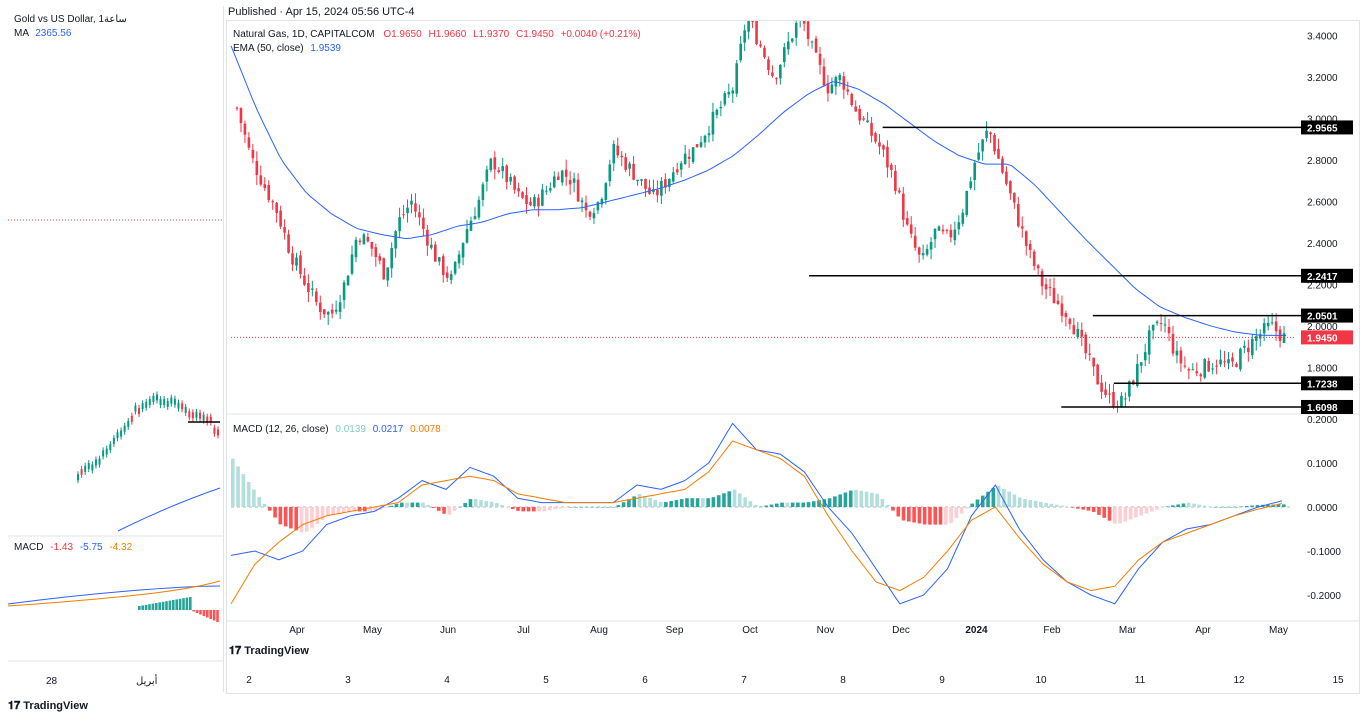 The image size is (1366, 721). Describe the element at coordinates (447, 34) in the screenshot. I see `ohlc-high: H1.9660` at that location.